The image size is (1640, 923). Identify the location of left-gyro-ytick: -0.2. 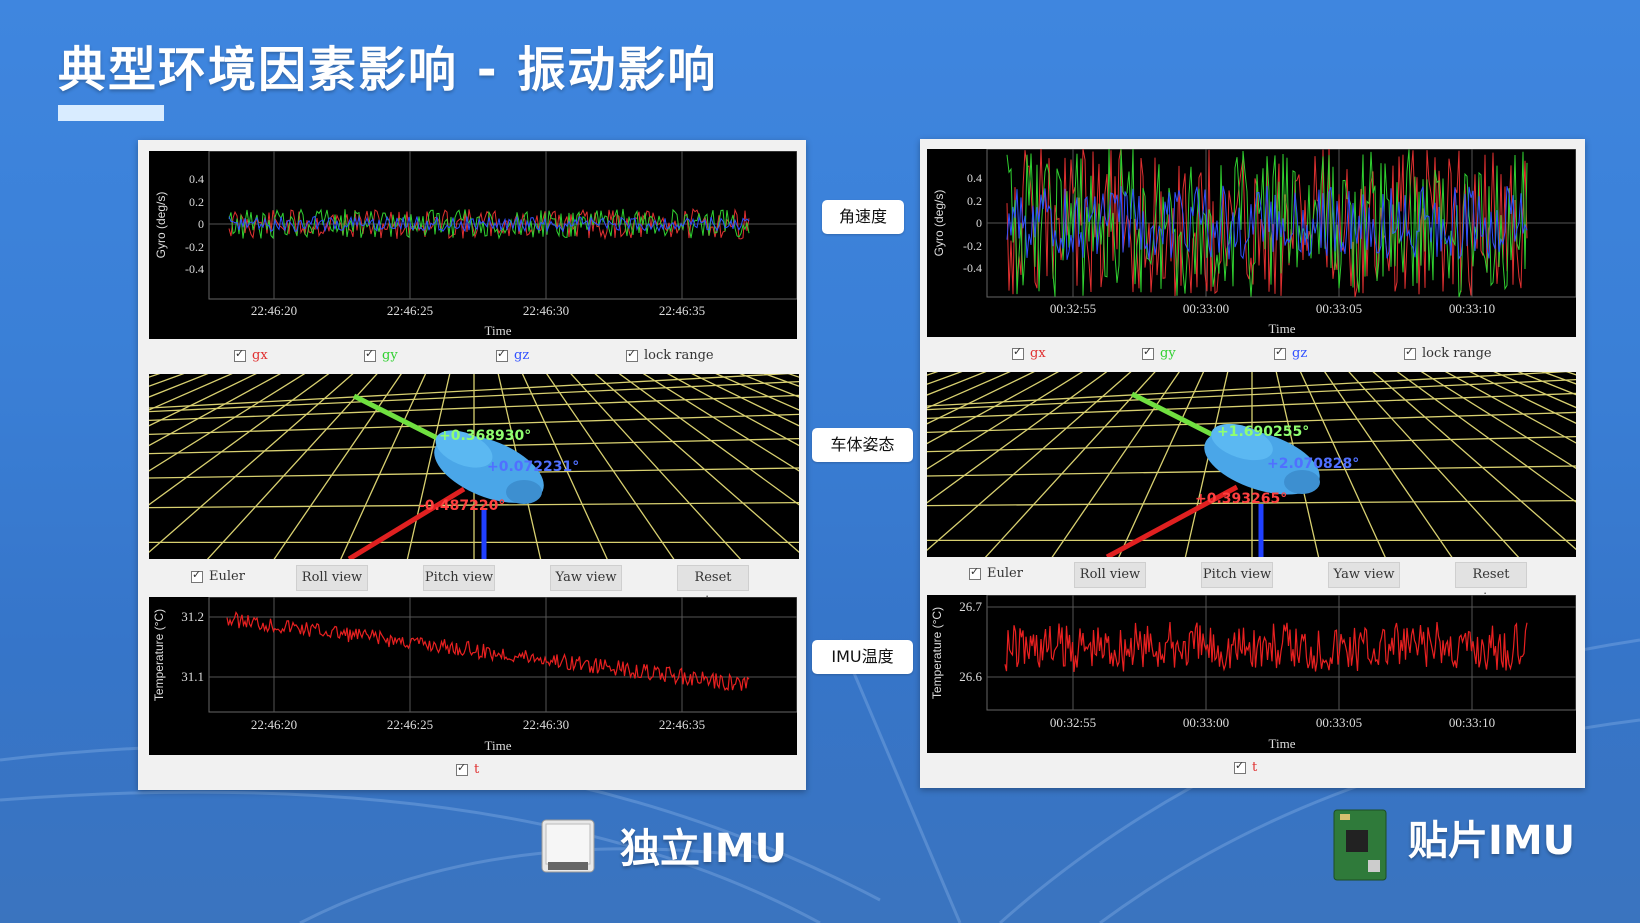
(194, 247).